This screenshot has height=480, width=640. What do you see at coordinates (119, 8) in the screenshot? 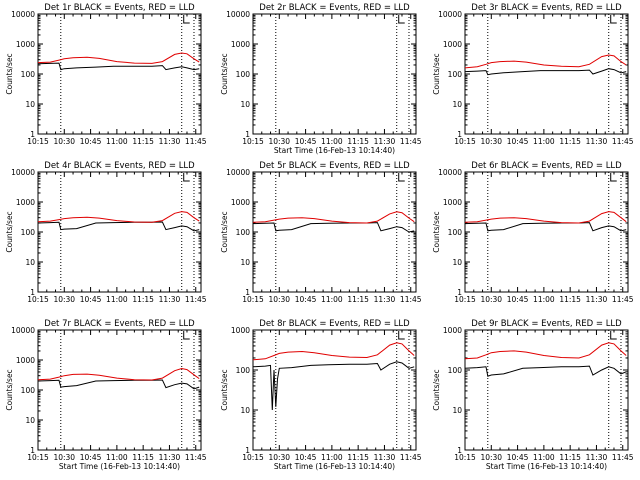
I see `panel-title: Det 1r BLACK = Events, RED = LLD` at bounding box center [119, 8].